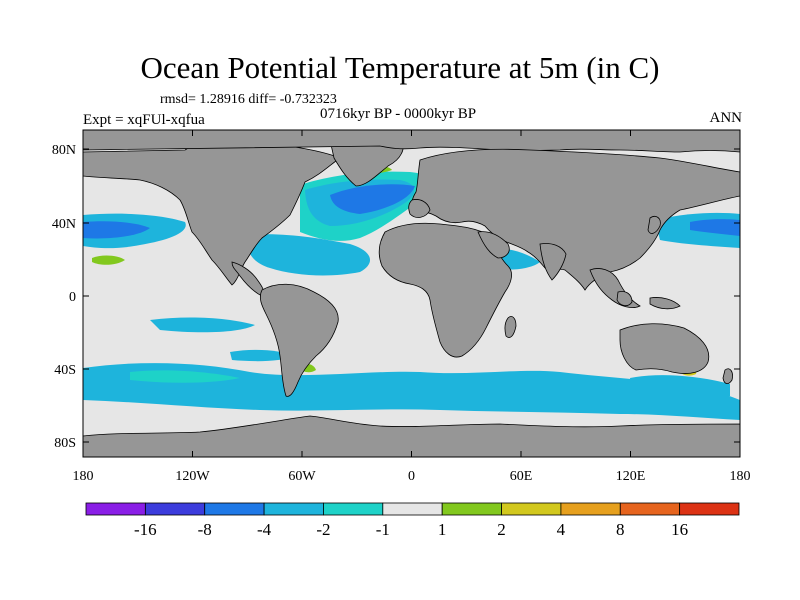  Describe the element at coordinates (372, 199) in the screenshot. I see `anomaly-north-atlantic-core` at that location.